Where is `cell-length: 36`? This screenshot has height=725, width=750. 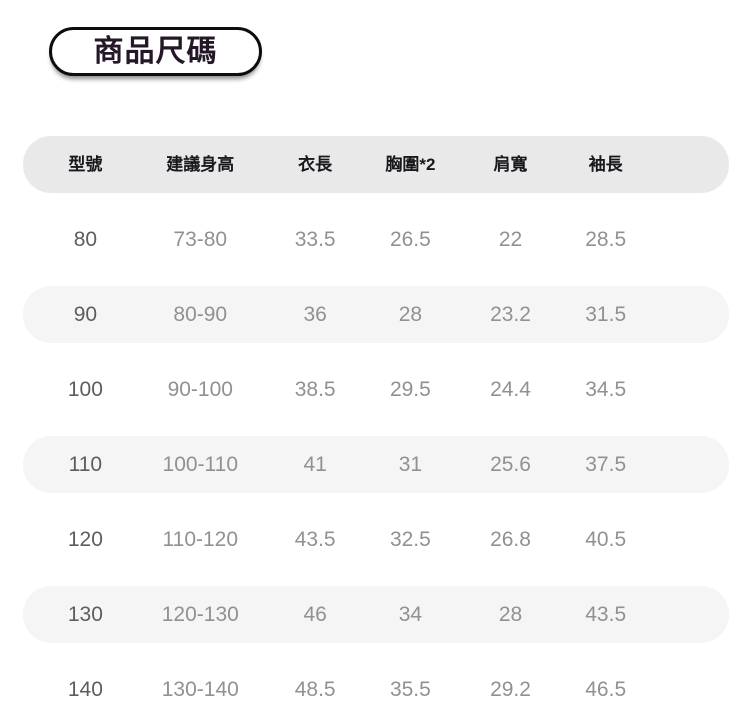 cell-length: 36 is located at coordinates (315, 314).